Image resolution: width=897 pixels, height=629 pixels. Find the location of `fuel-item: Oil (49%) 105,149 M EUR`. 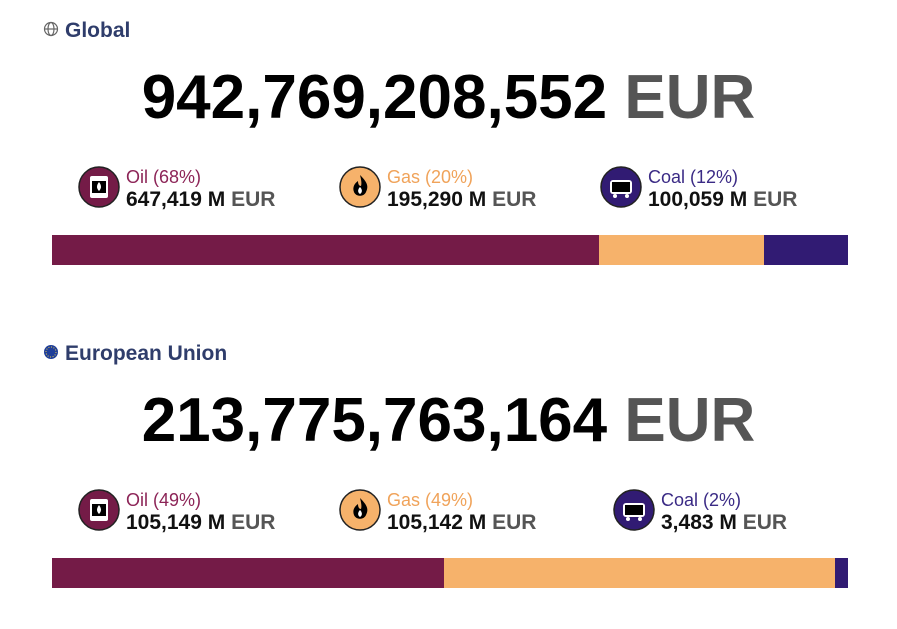

fuel-item: Oil (49%) 105,149 M EUR is located at coordinates (176, 512).